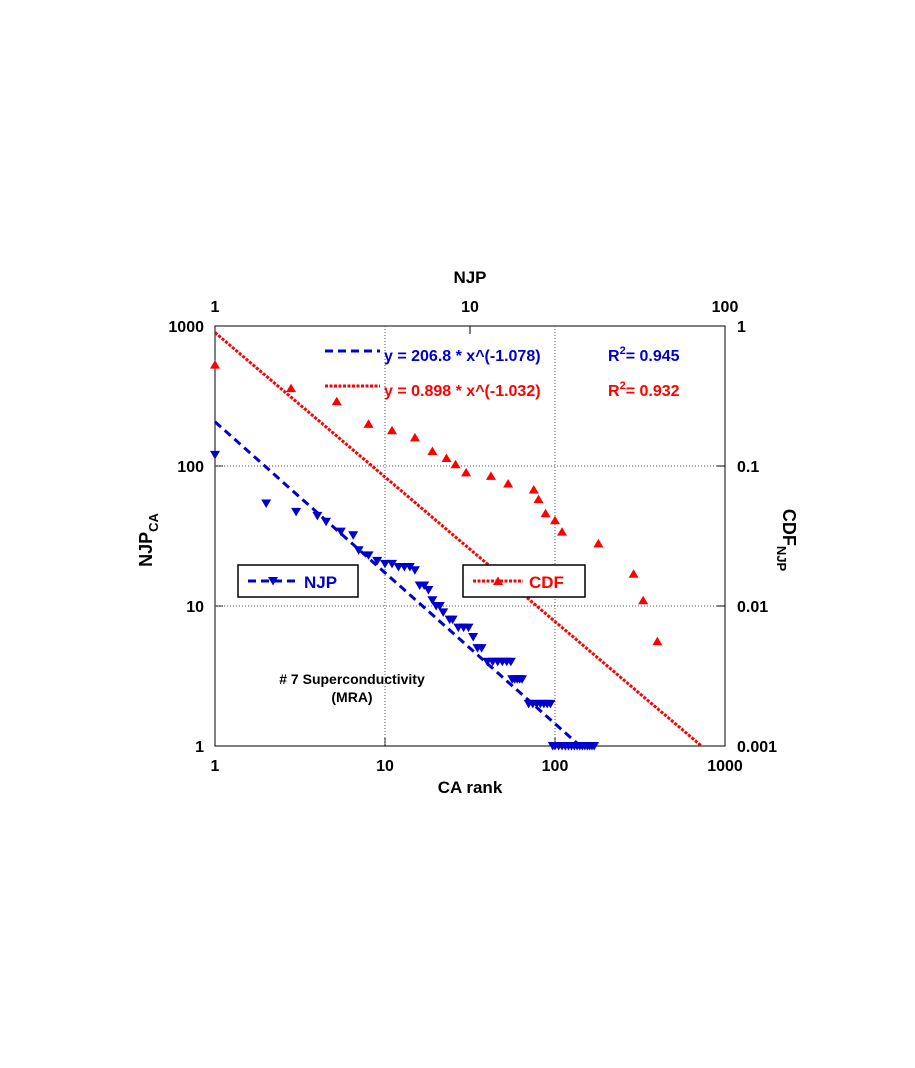 The image size is (915, 1068). I want to click on y2-axis-label-main: CDF, so click(789, 527).